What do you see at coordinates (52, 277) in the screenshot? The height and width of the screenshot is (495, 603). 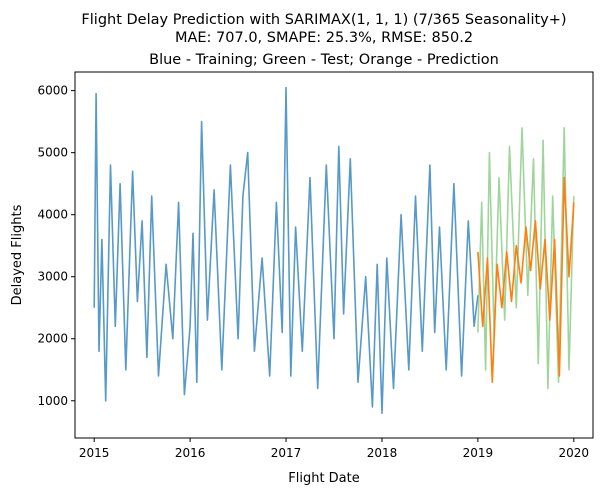 I see `y-tick-label: 3000` at bounding box center [52, 277].